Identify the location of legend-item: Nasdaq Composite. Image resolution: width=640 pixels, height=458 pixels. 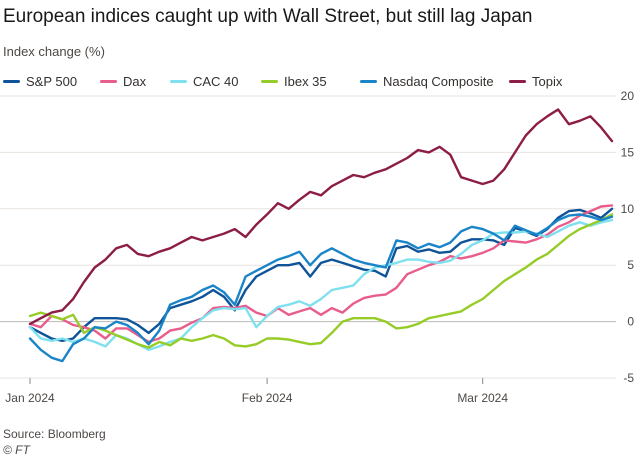
(427, 81).